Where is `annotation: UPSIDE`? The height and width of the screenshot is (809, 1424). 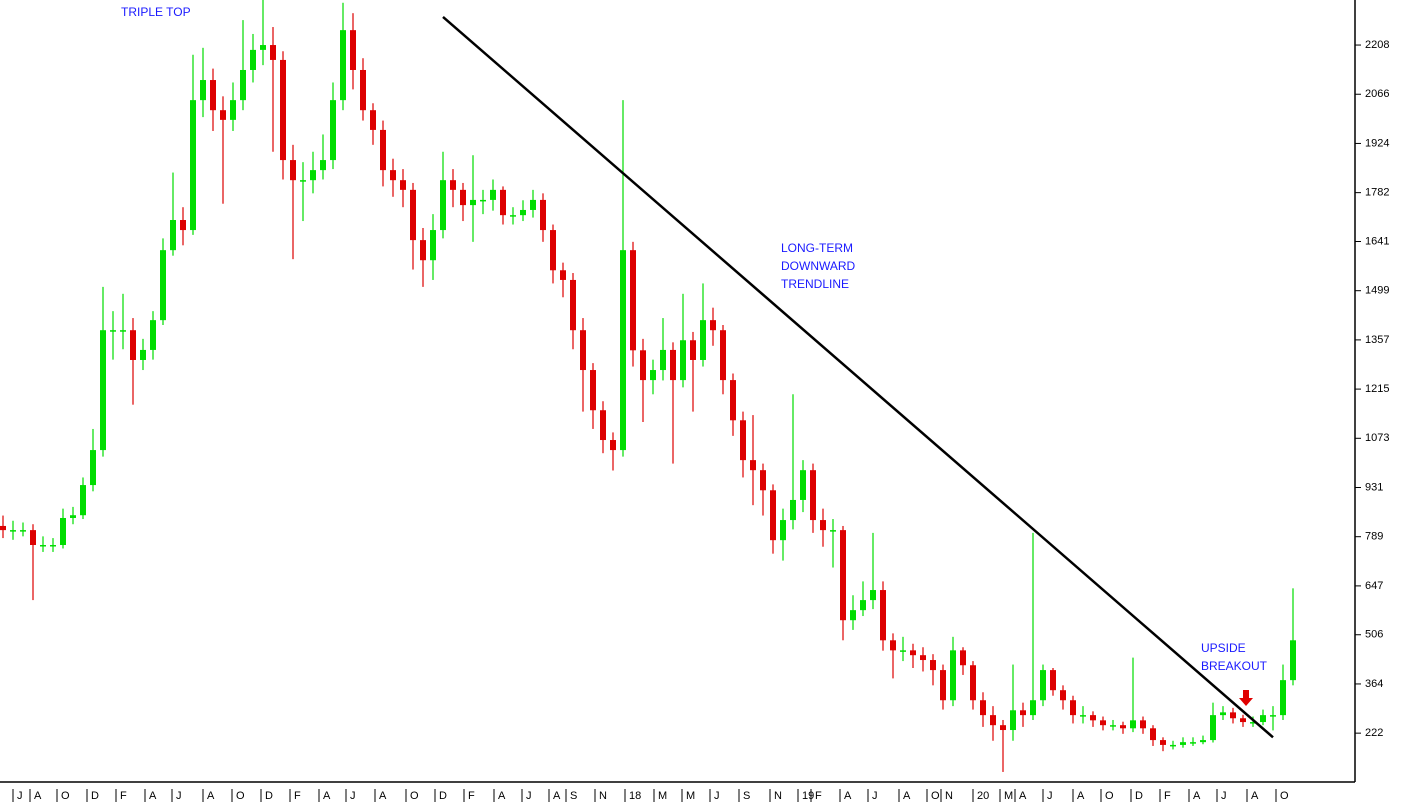
annotation: UPSIDE is located at coordinates (1223, 648).